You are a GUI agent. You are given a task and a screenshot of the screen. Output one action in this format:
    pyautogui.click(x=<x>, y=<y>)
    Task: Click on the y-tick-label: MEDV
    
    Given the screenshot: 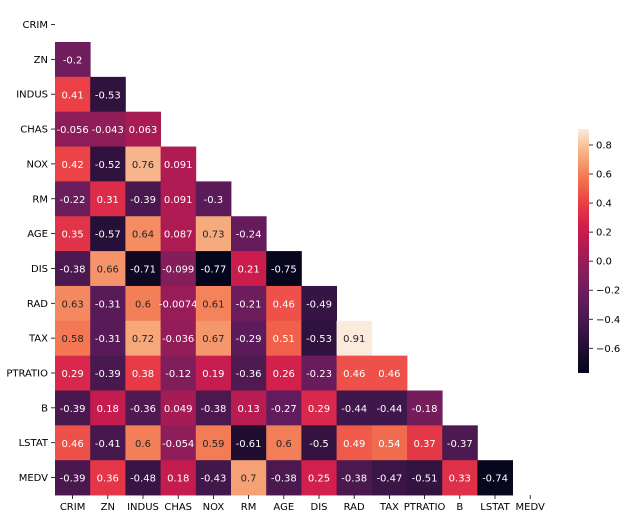 What is the action you would take?
    pyautogui.click(x=33, y=478)
    